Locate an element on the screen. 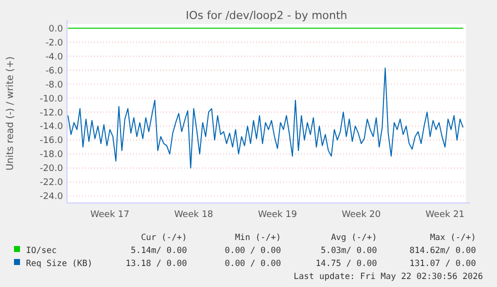 The height and width of the screenshot is (287, 497). text: 13.18 / 0.00 is located at coordinates (156, 264).